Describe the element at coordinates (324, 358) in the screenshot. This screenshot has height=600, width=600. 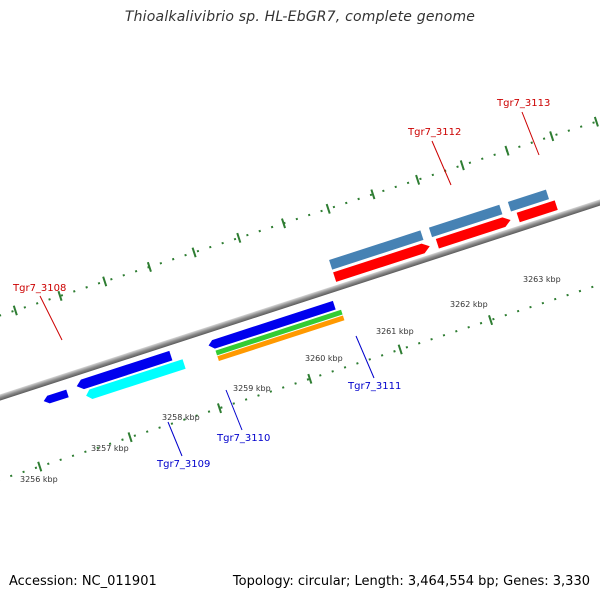
I see `tick-label: 3260 kbp` at that location.